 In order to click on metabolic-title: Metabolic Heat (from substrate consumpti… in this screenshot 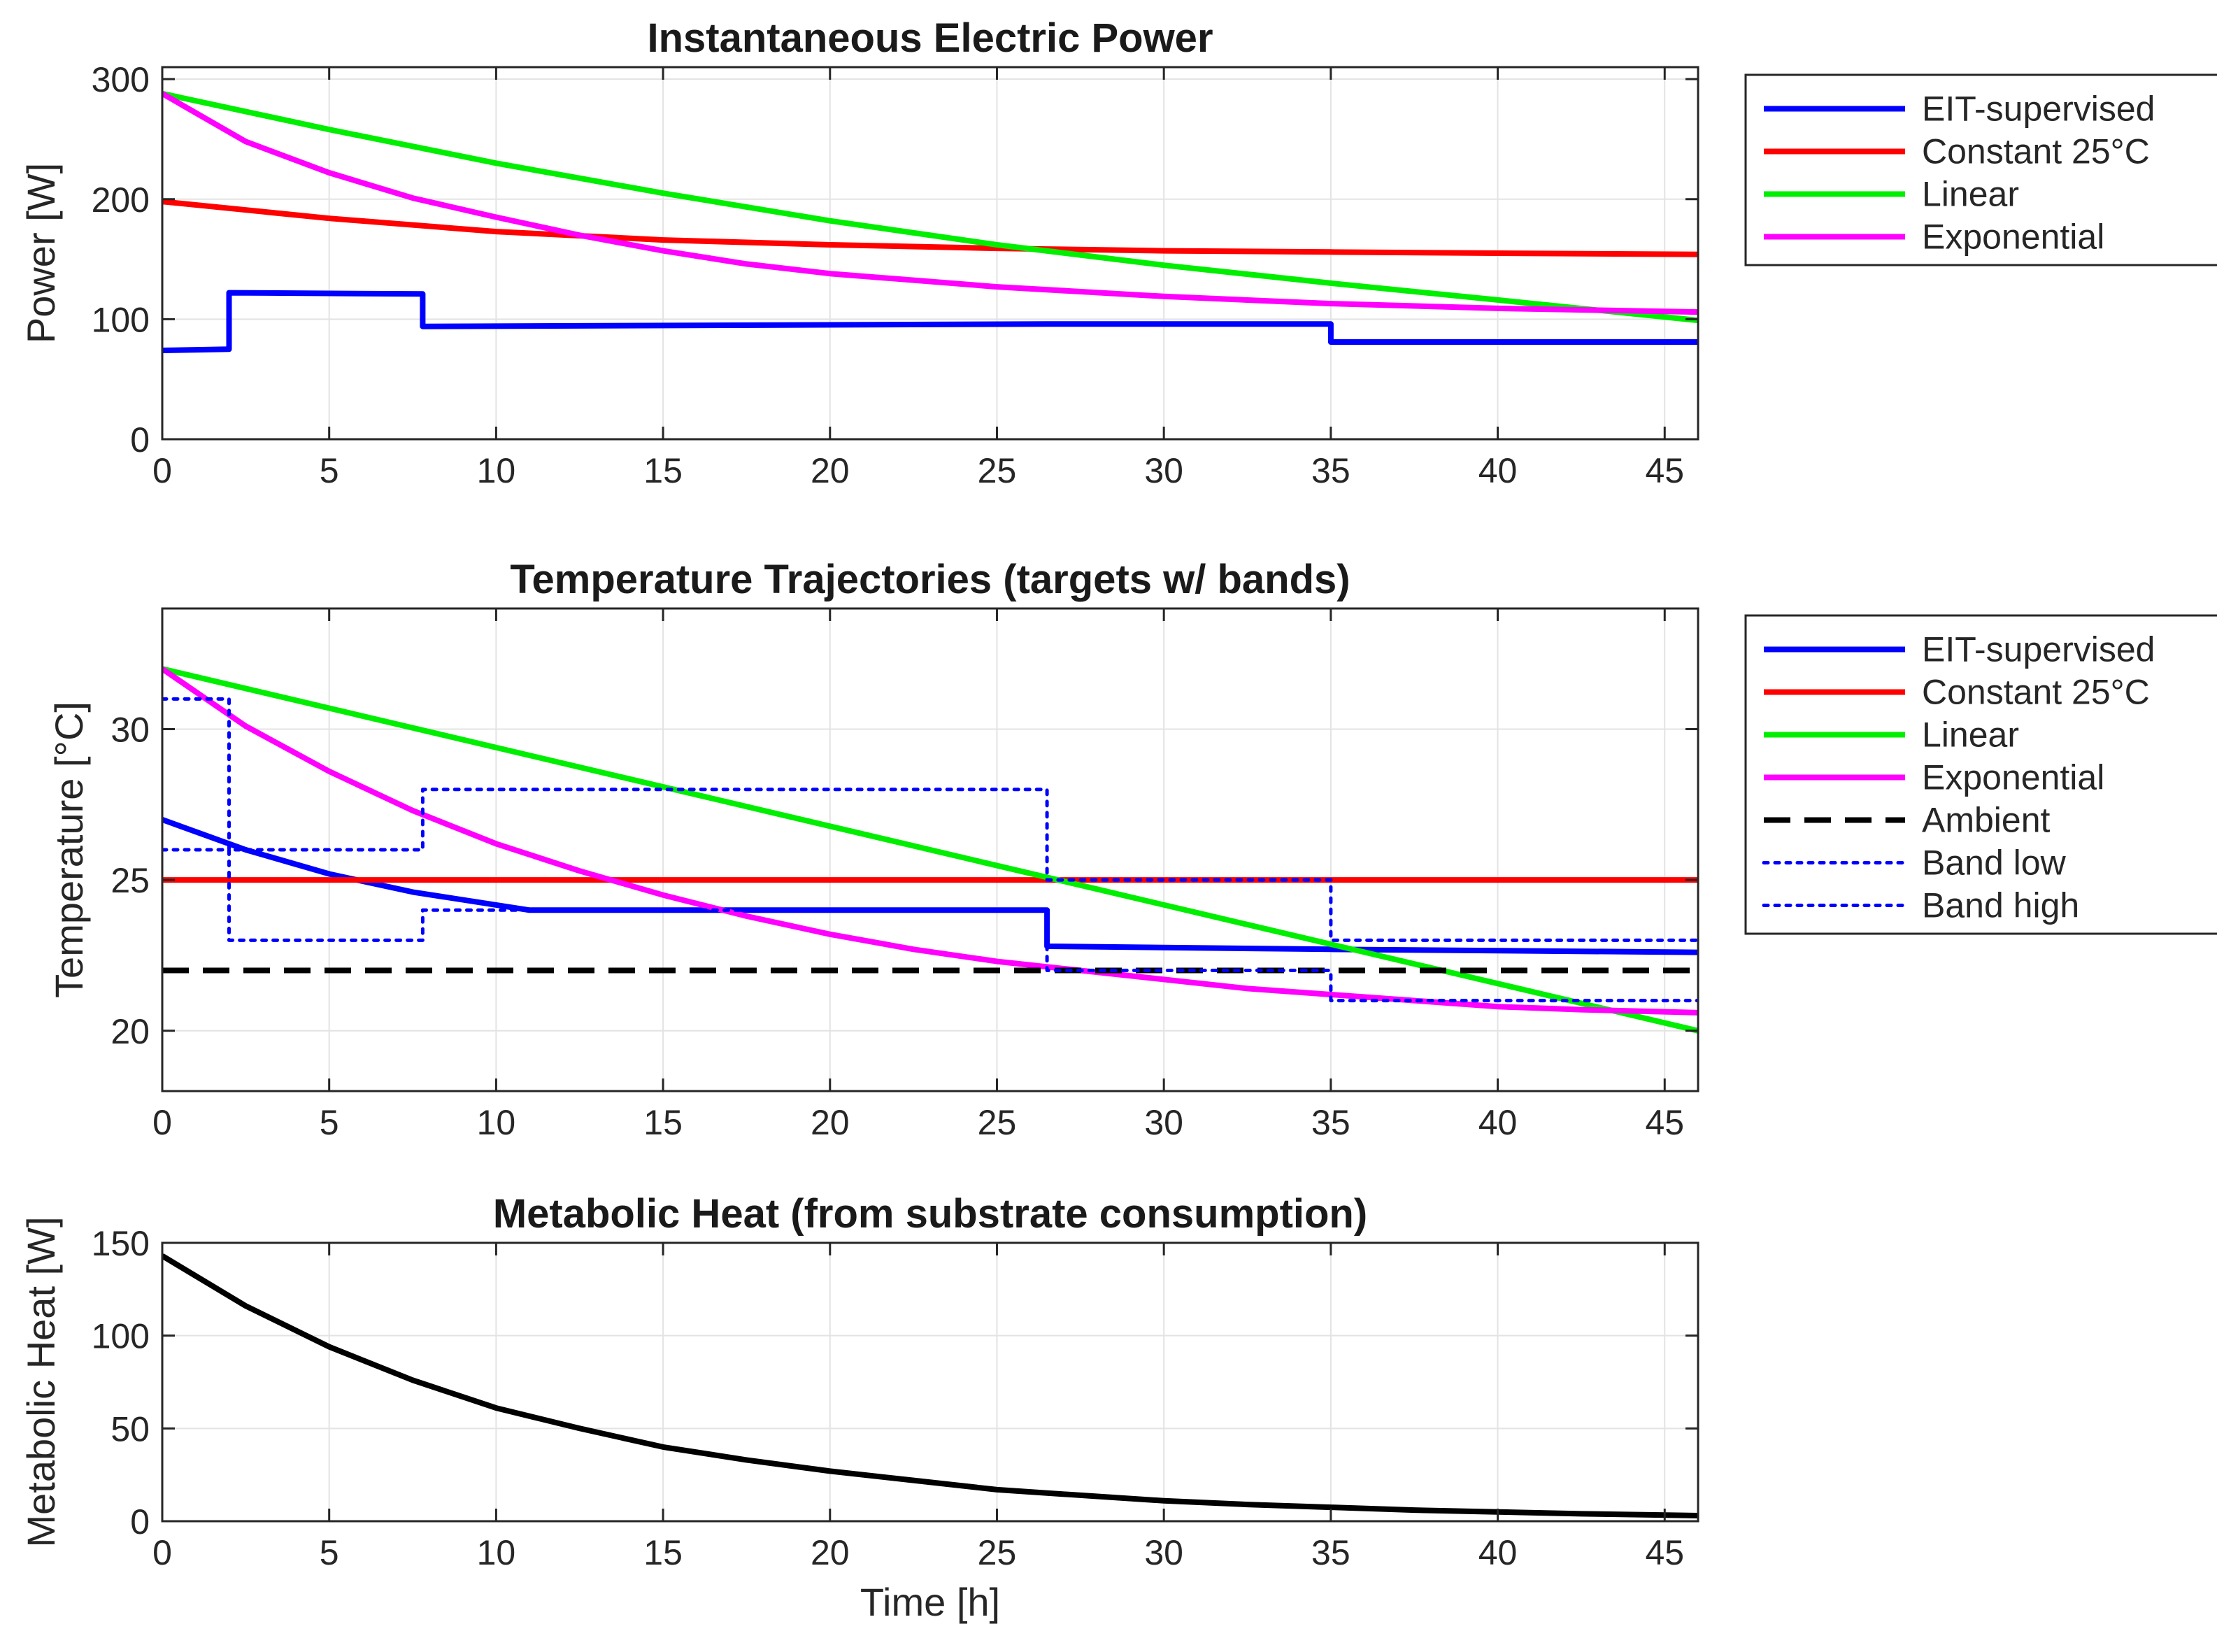, I will do `click(930, 1214)`.